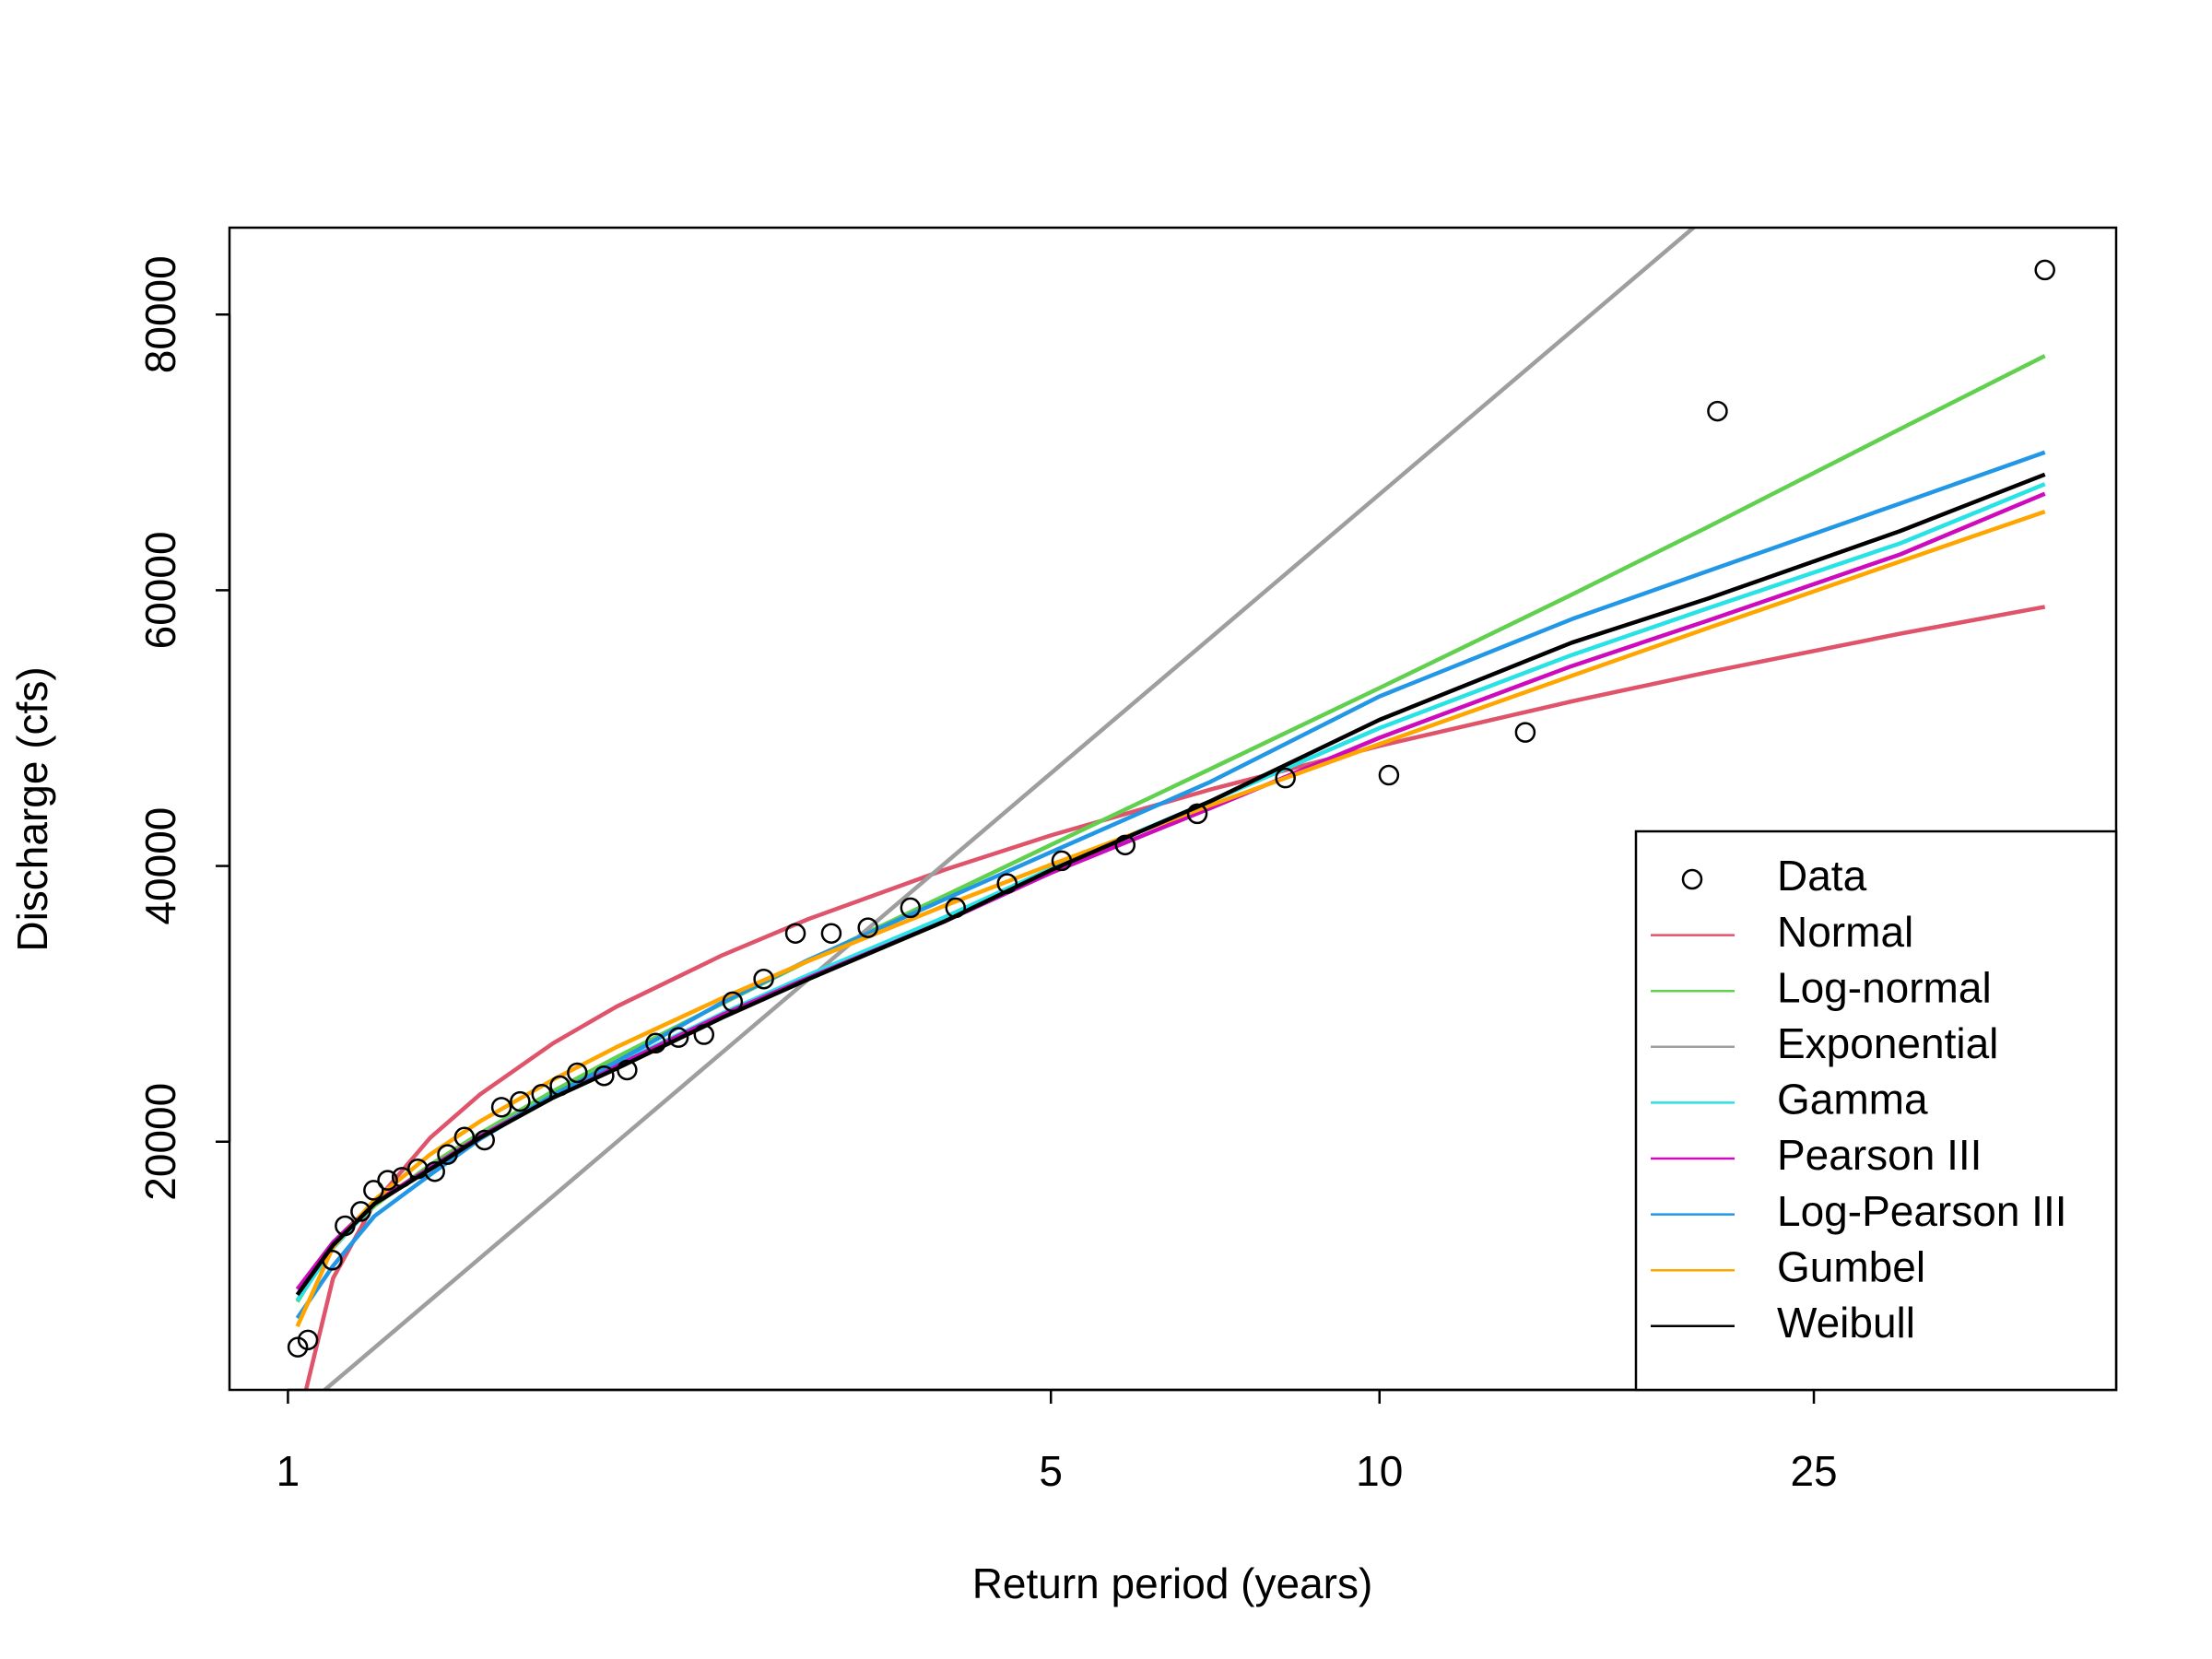 The width and height of the screenshot is (2212, 1659). I want to click on legend-label: Log-normal, so click(1884, 987).